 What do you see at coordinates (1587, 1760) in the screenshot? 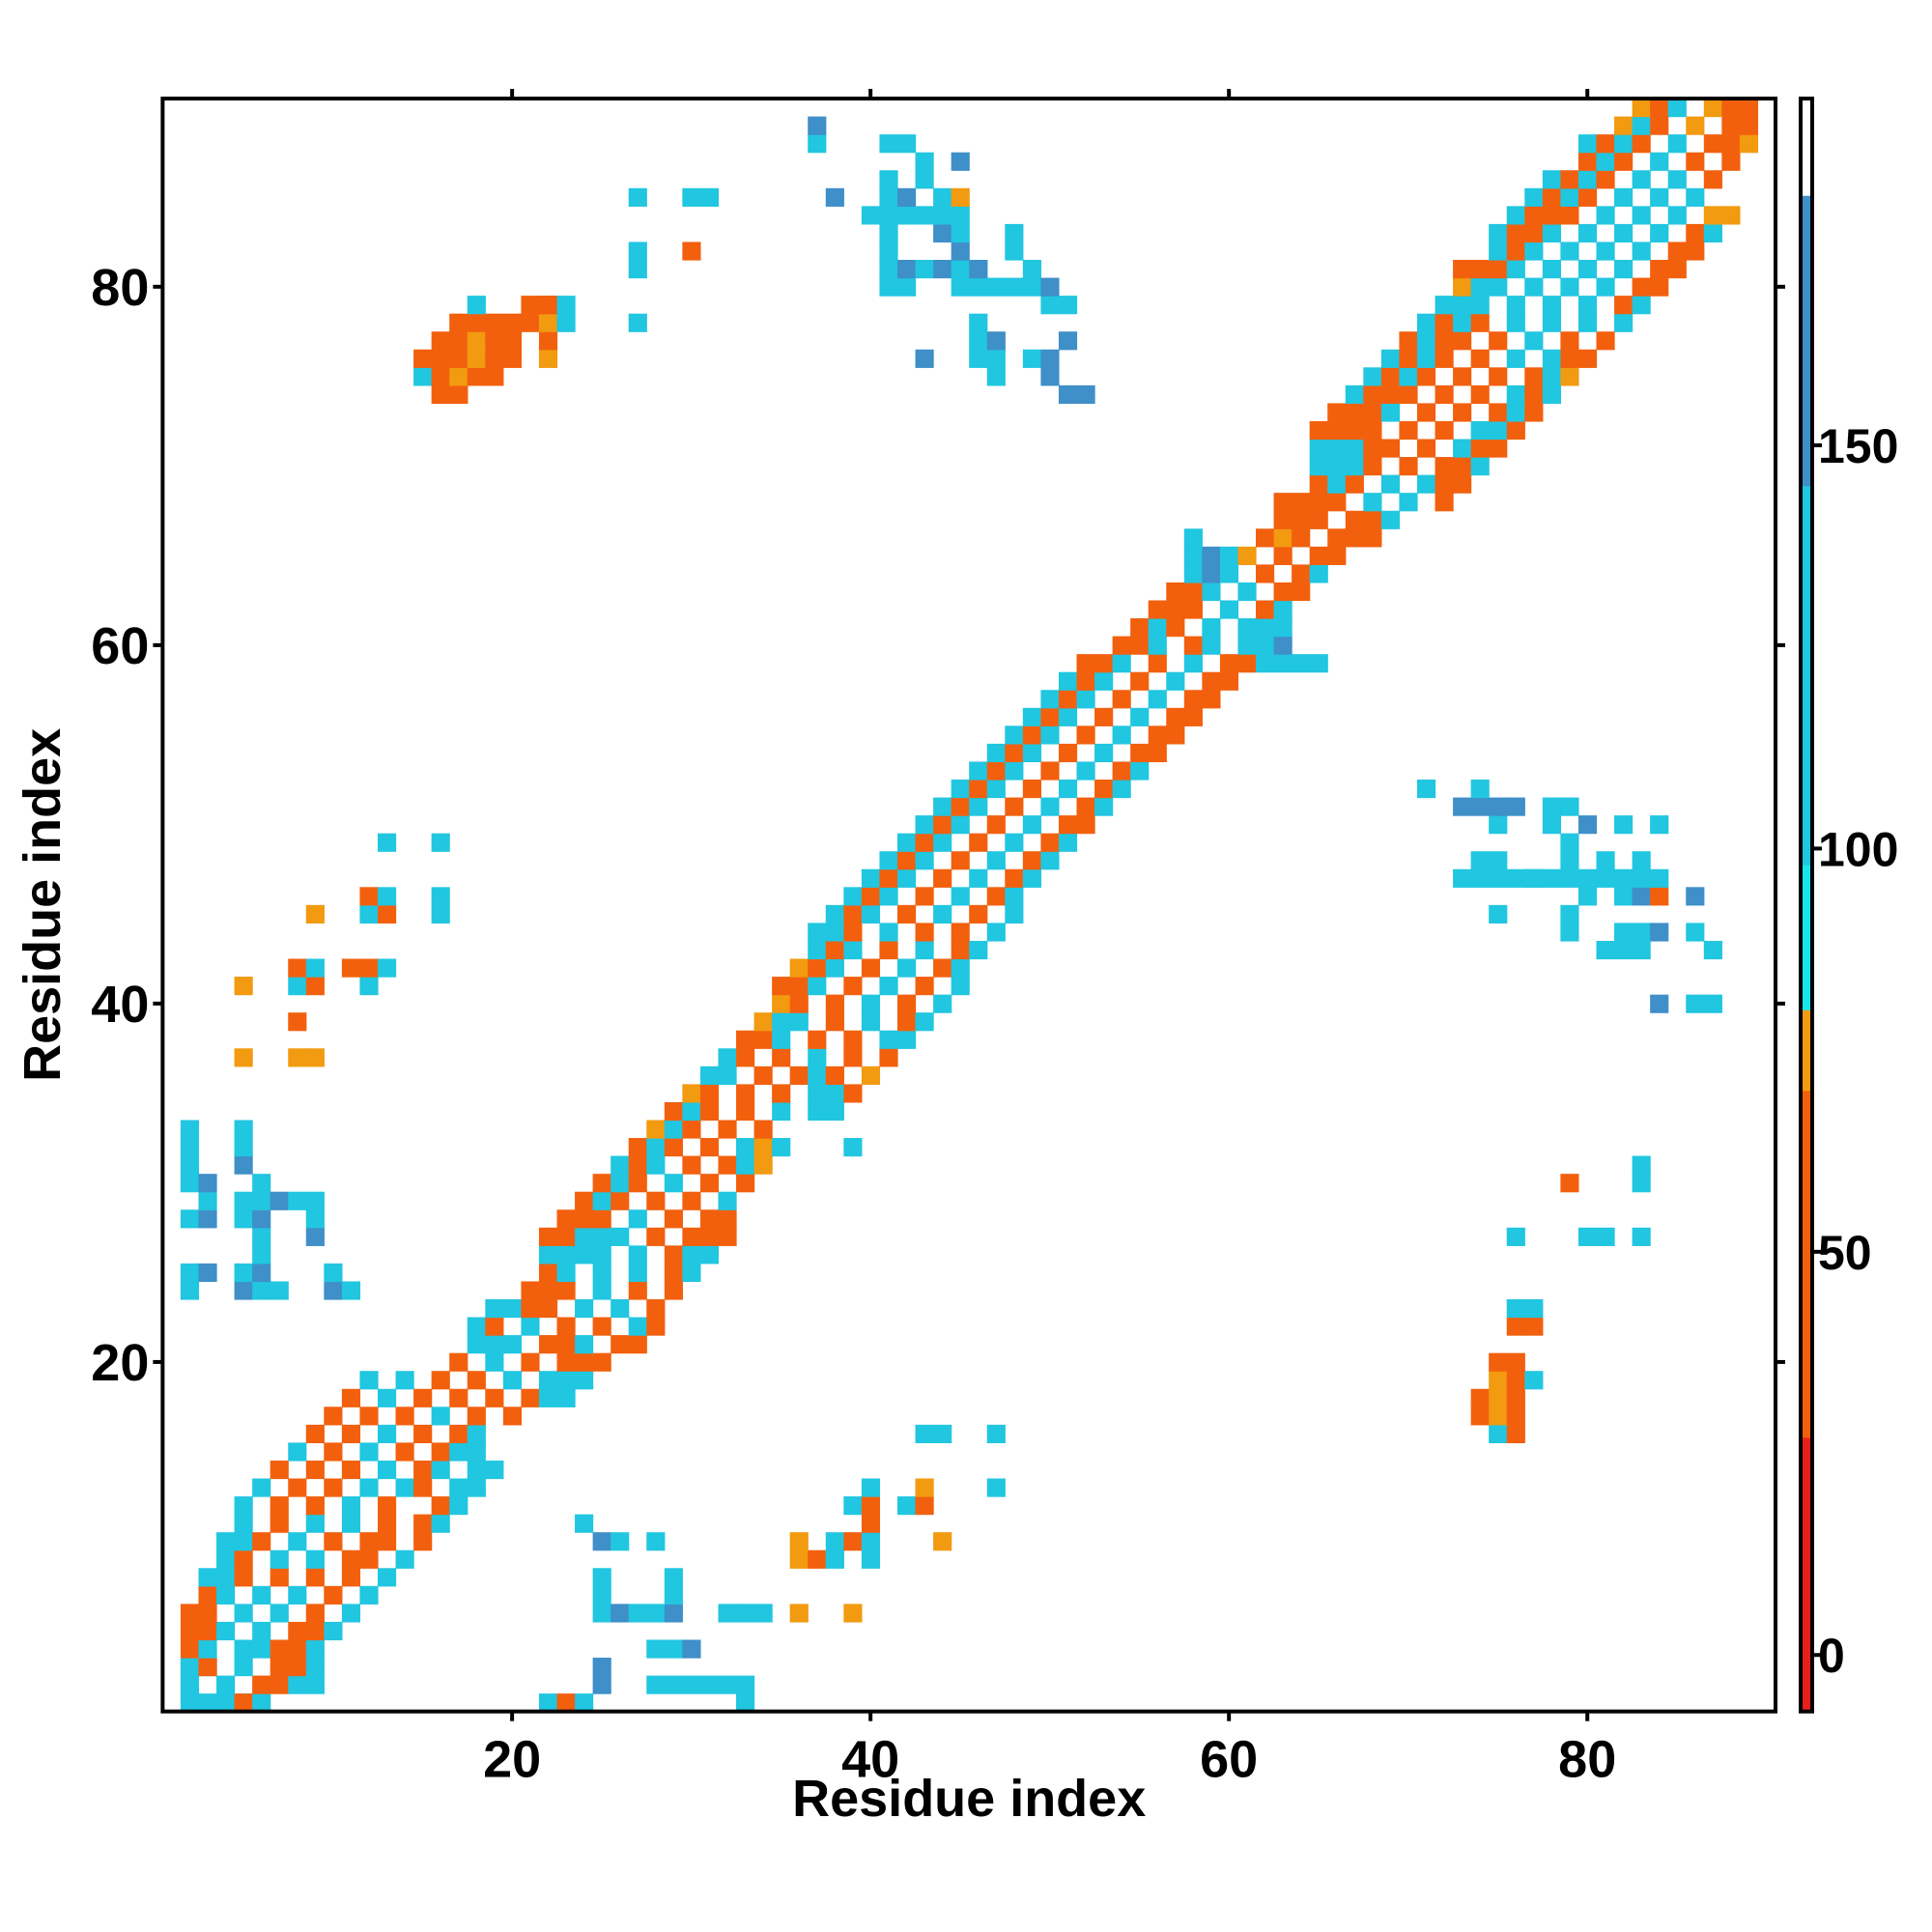
I see `x-tick-label: 80` at bounding box center [1587, 1760].